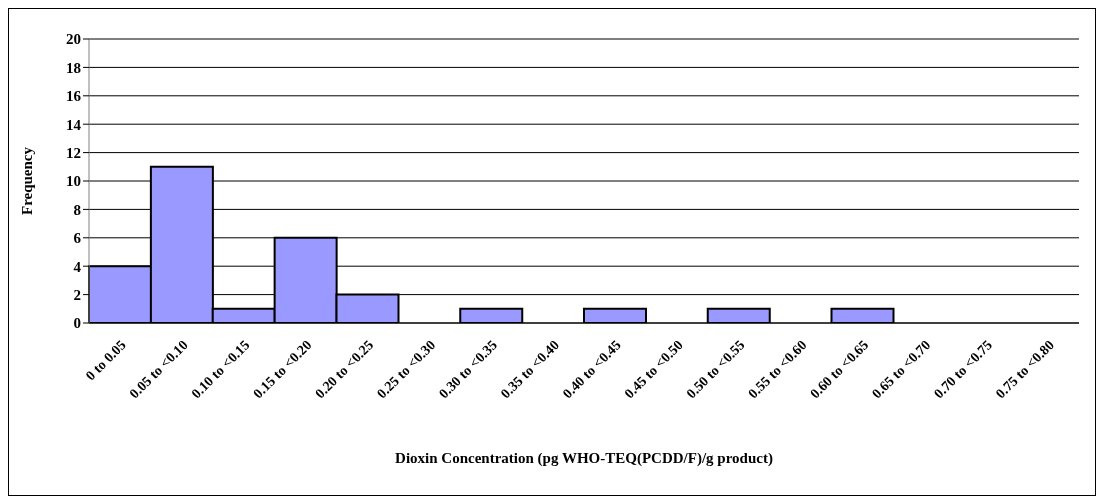  I want to click on y-tick-label: 18, so click(73, 67).